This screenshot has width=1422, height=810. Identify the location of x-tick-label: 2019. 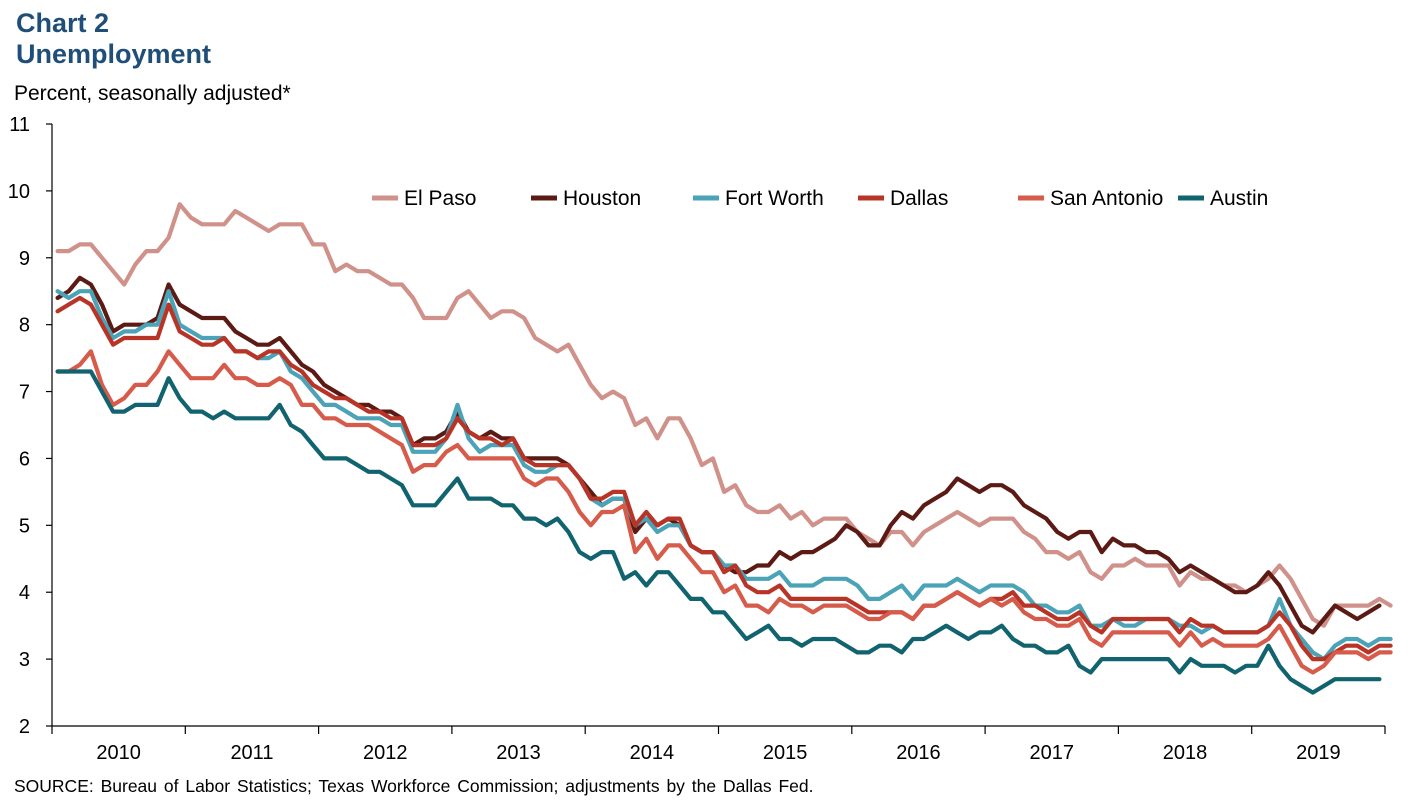
(1318, 753).